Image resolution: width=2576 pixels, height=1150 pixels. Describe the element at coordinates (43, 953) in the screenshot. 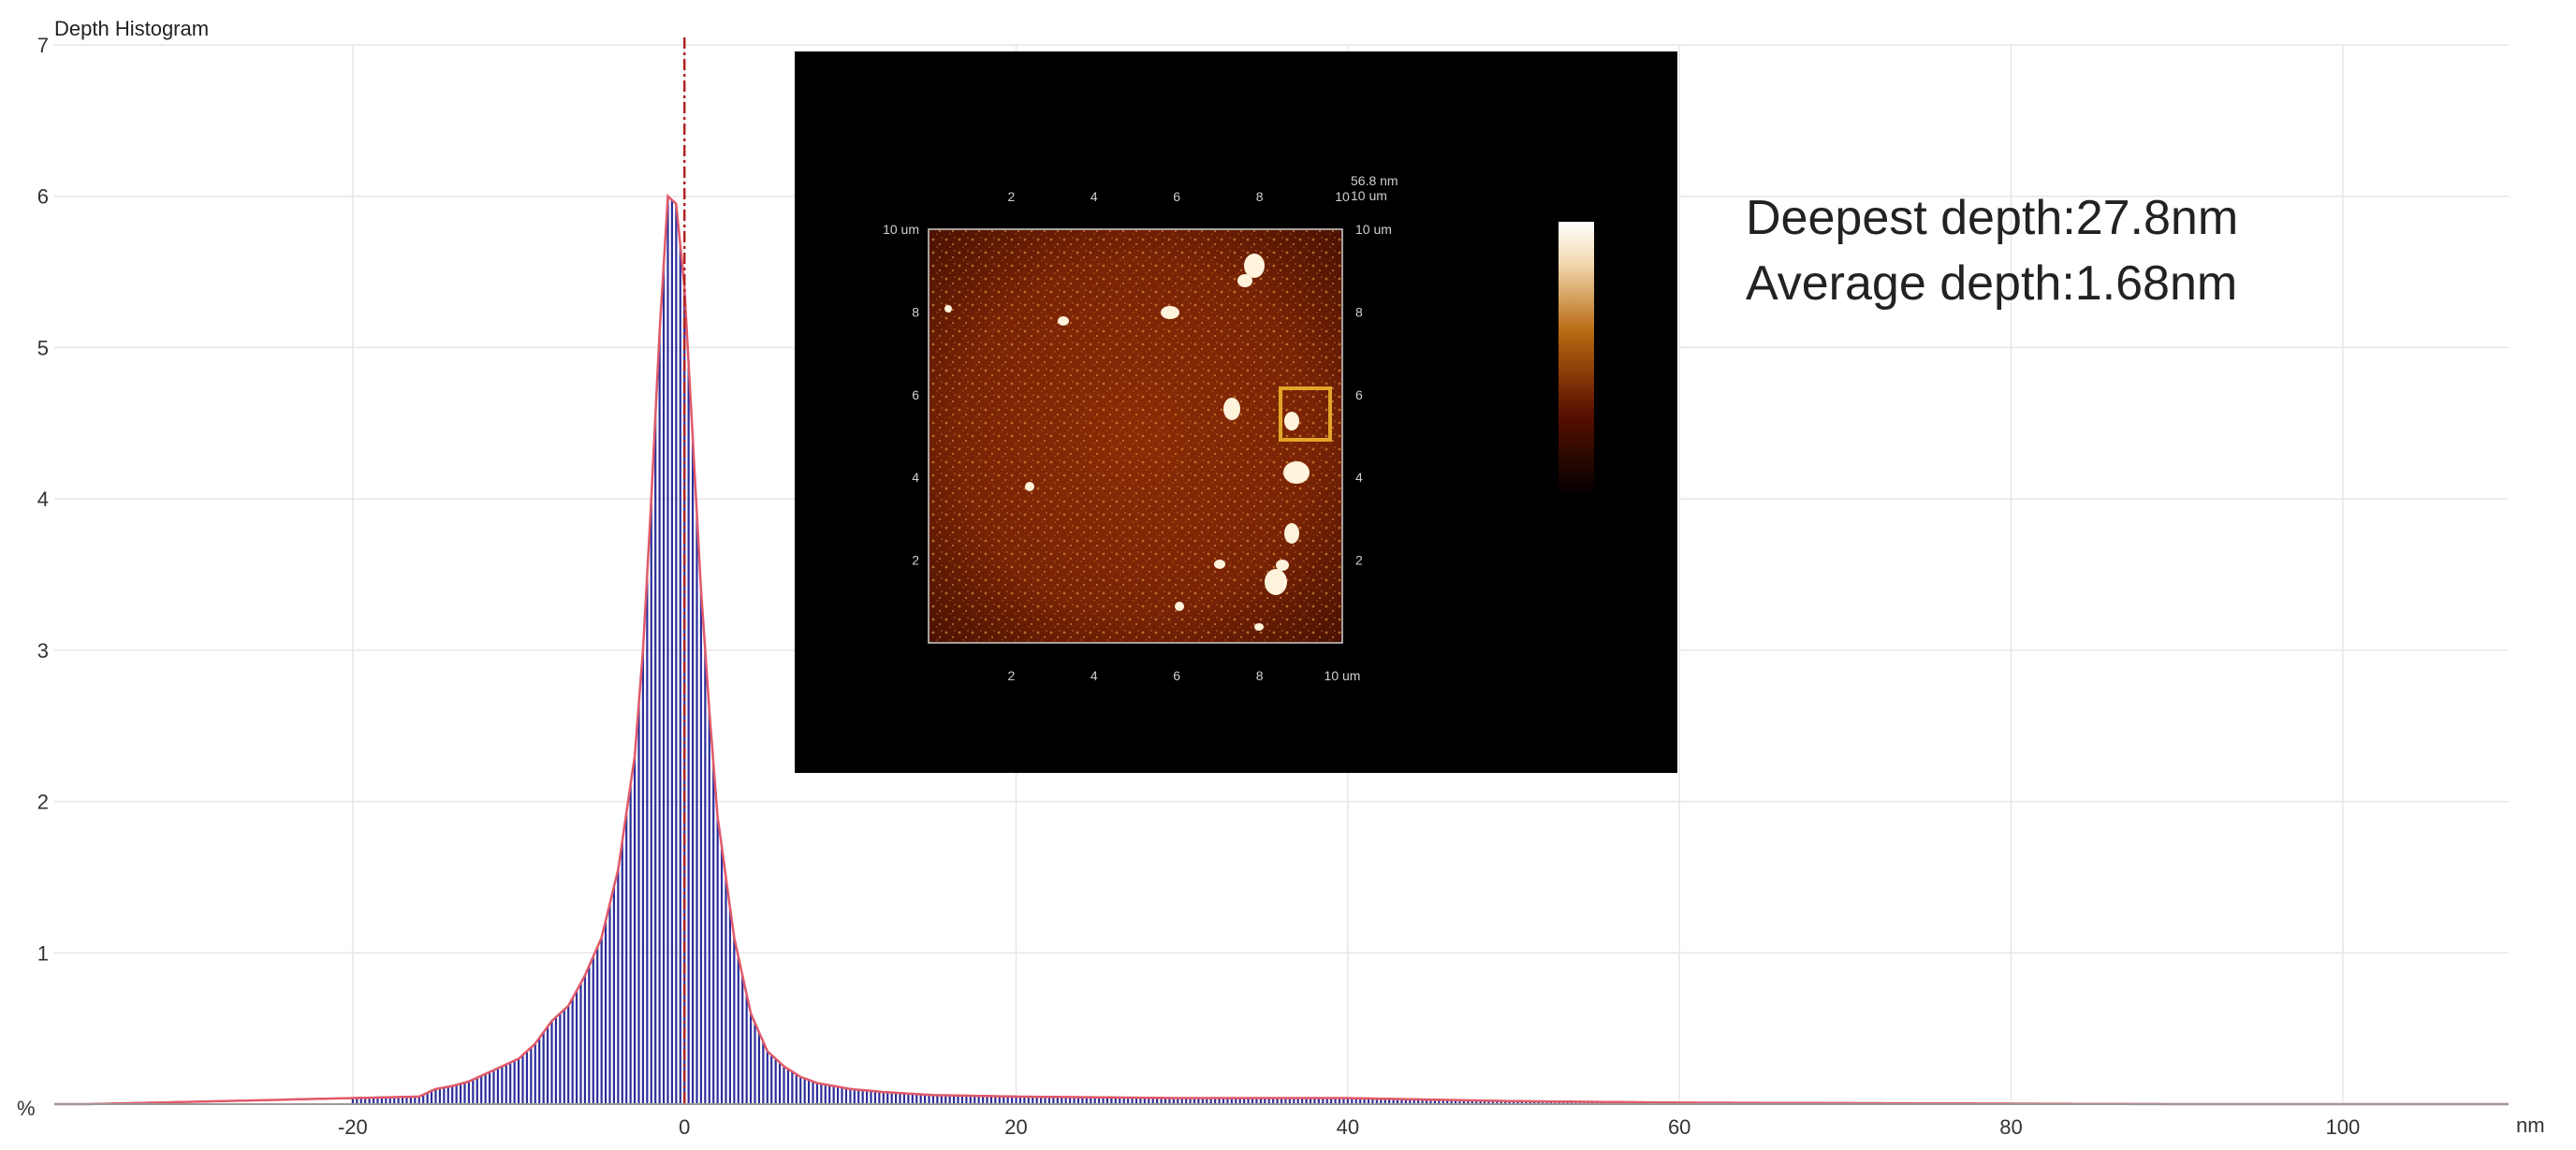

I see `y-tick-label: 1` at that location.